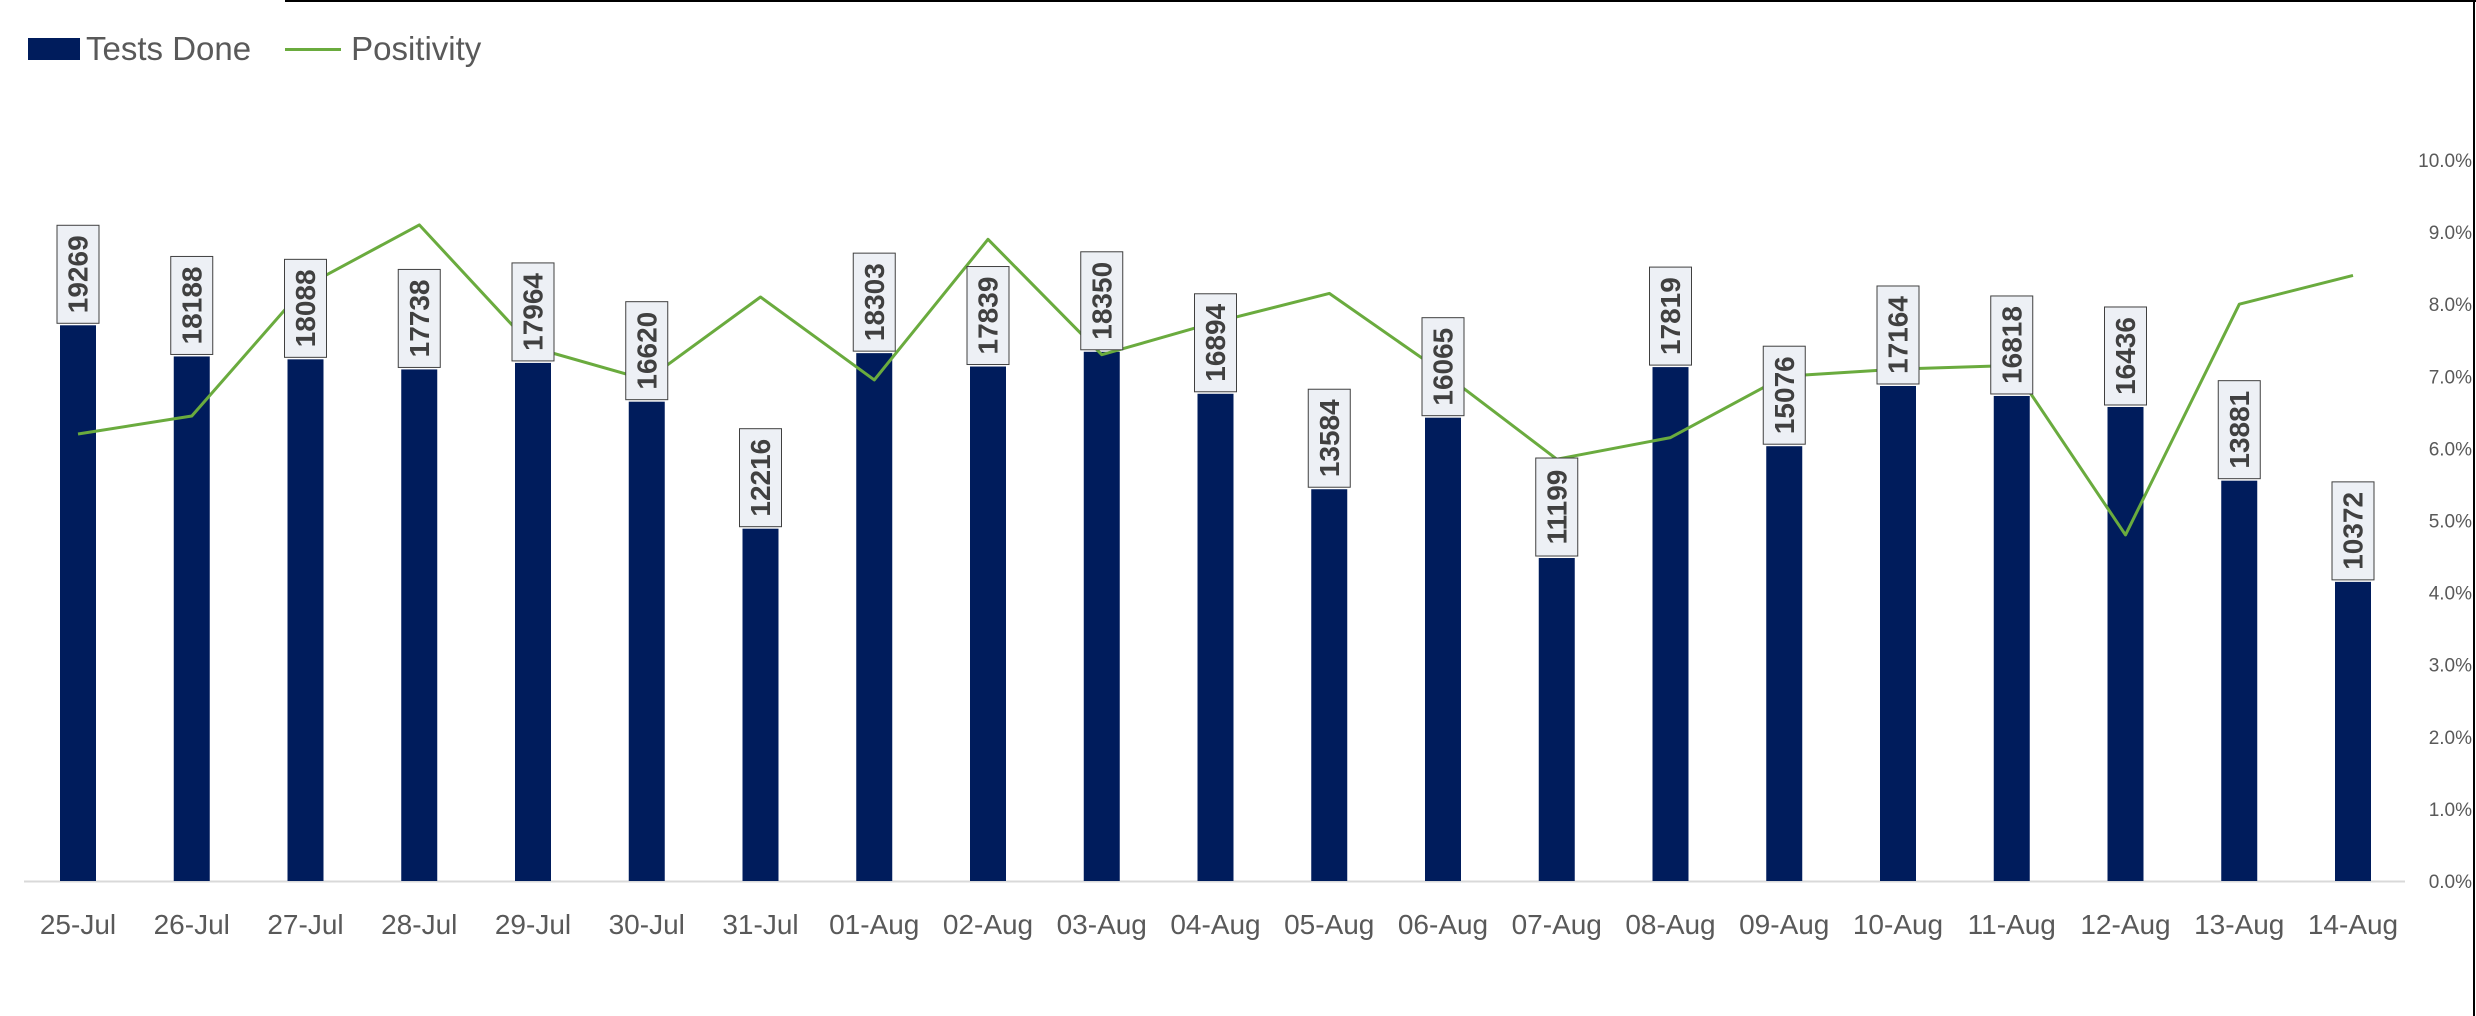 This screenshot has width=2476, height=1016. I want to click on y-right-tick-label: 8.0%, so click(2450, 305).